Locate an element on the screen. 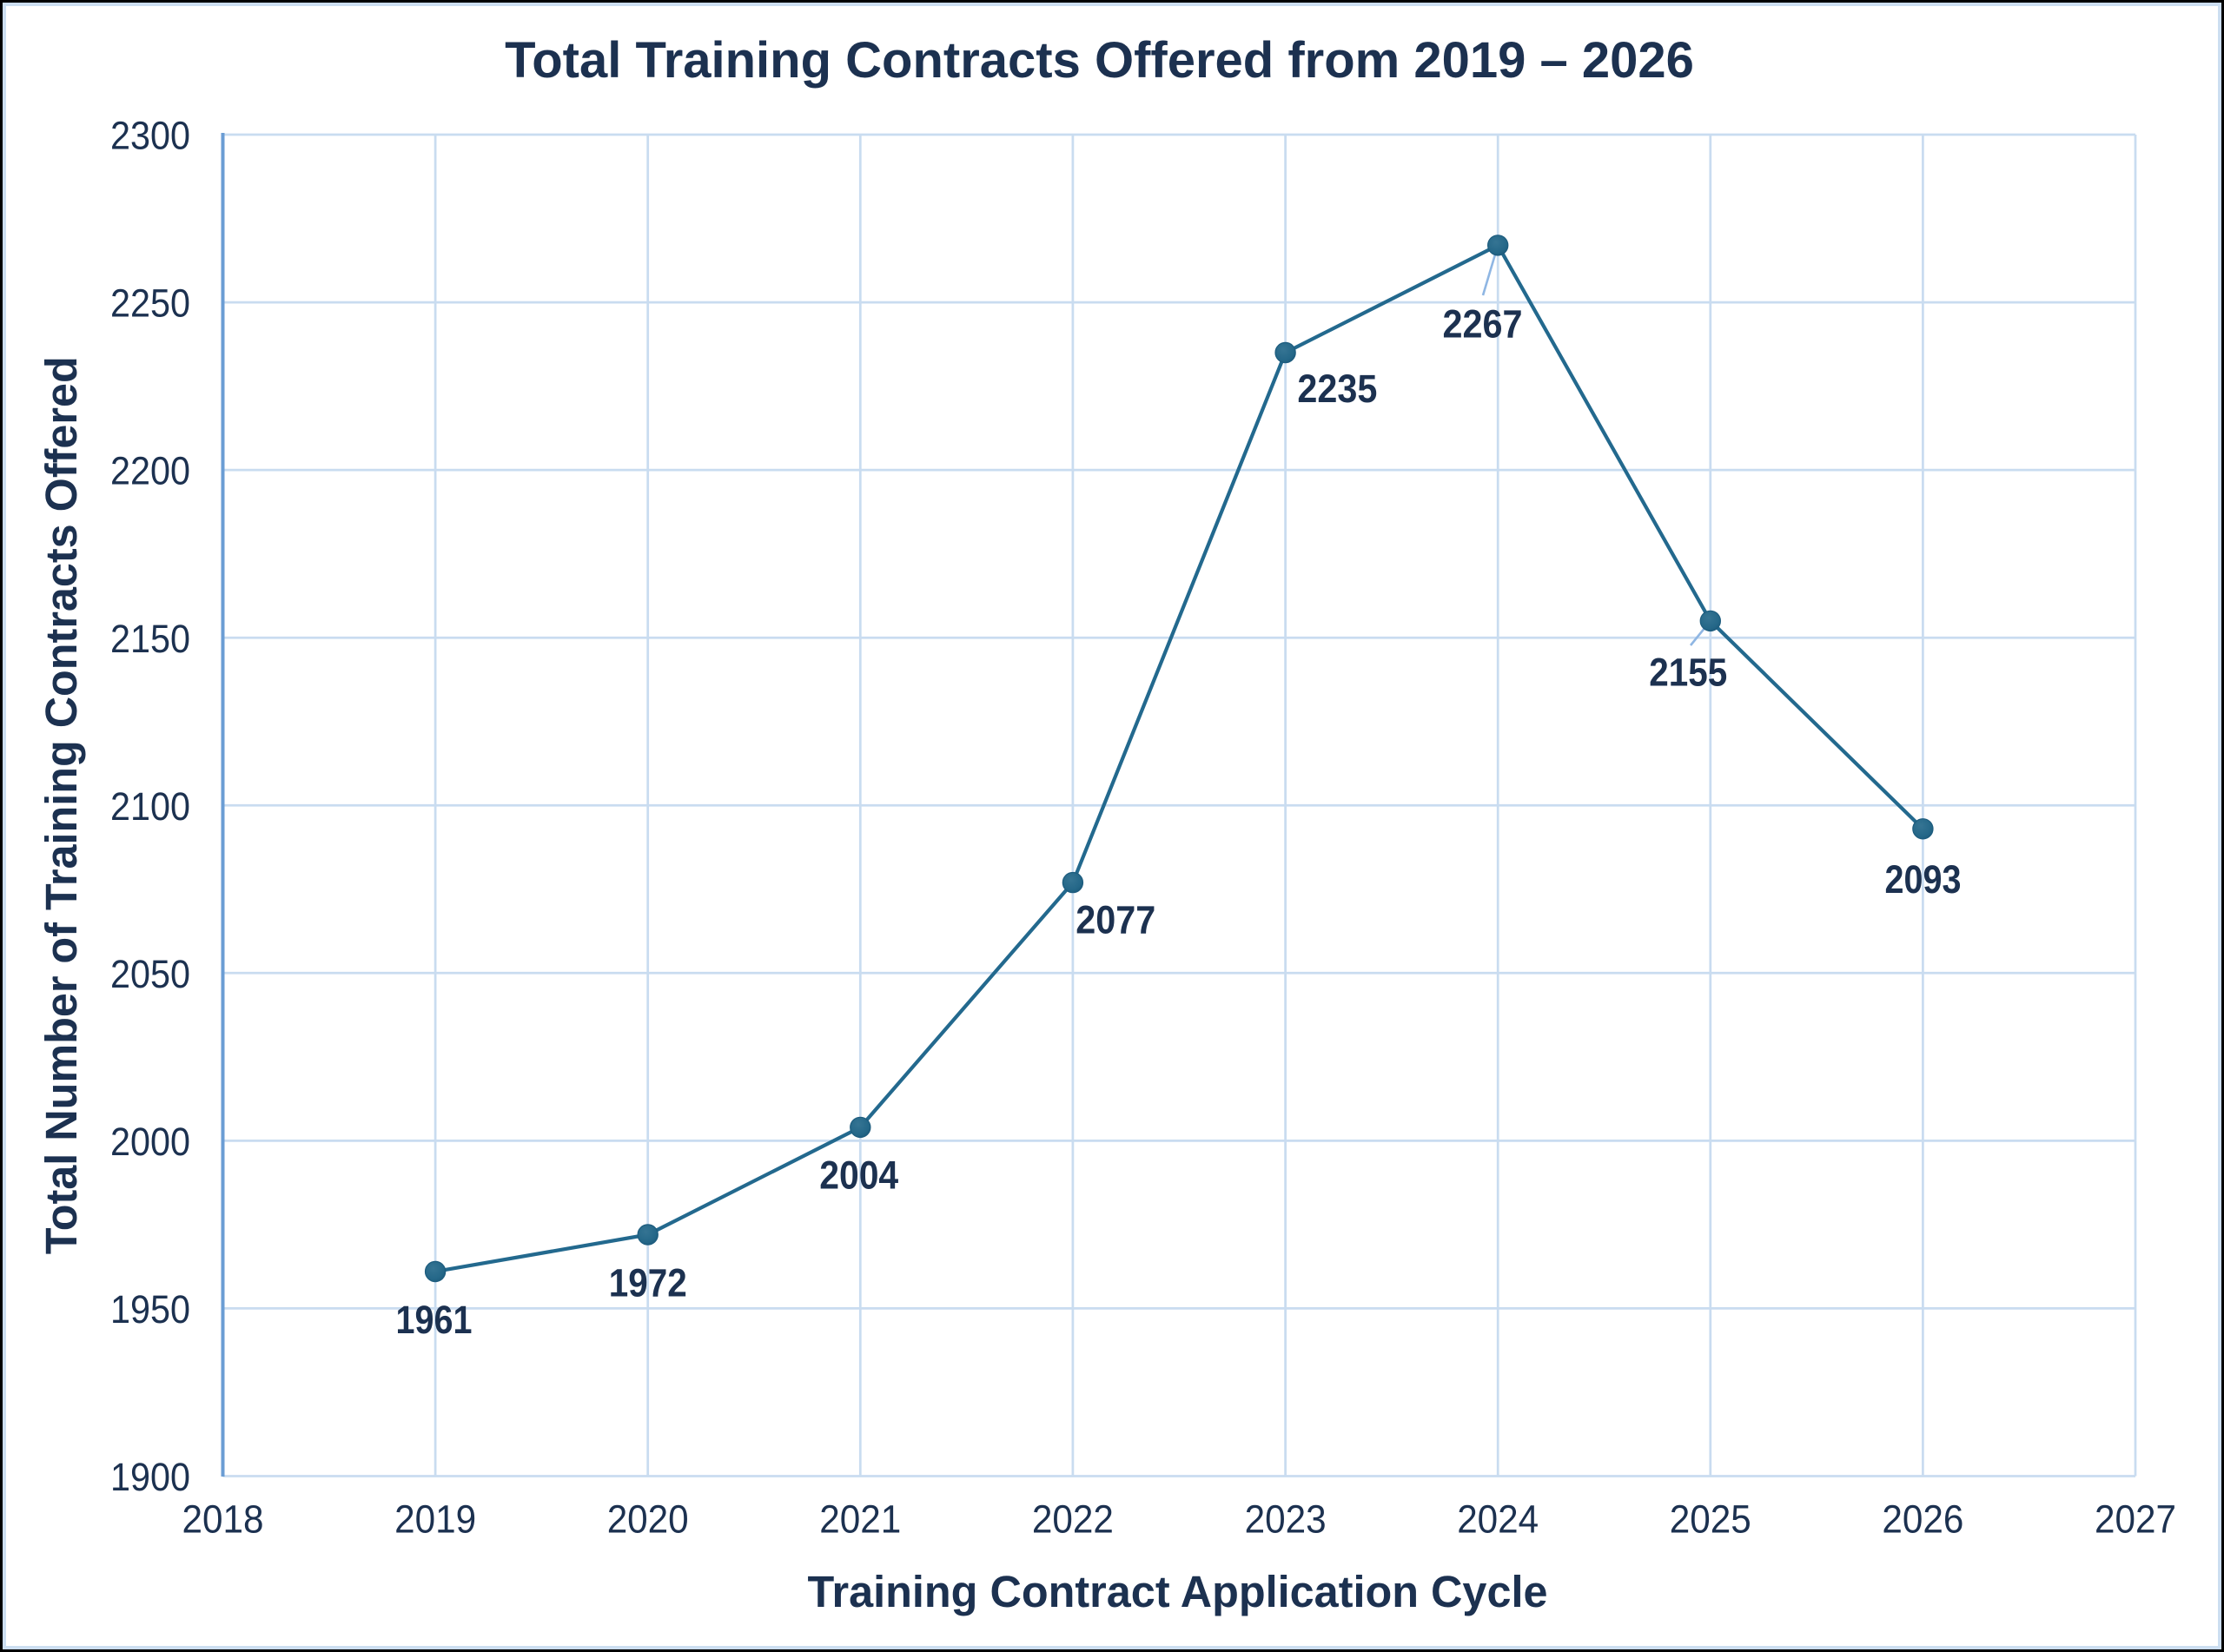 The image size is (2224, 1652). svg-text: 2050 is located at coordinates (150, 974).